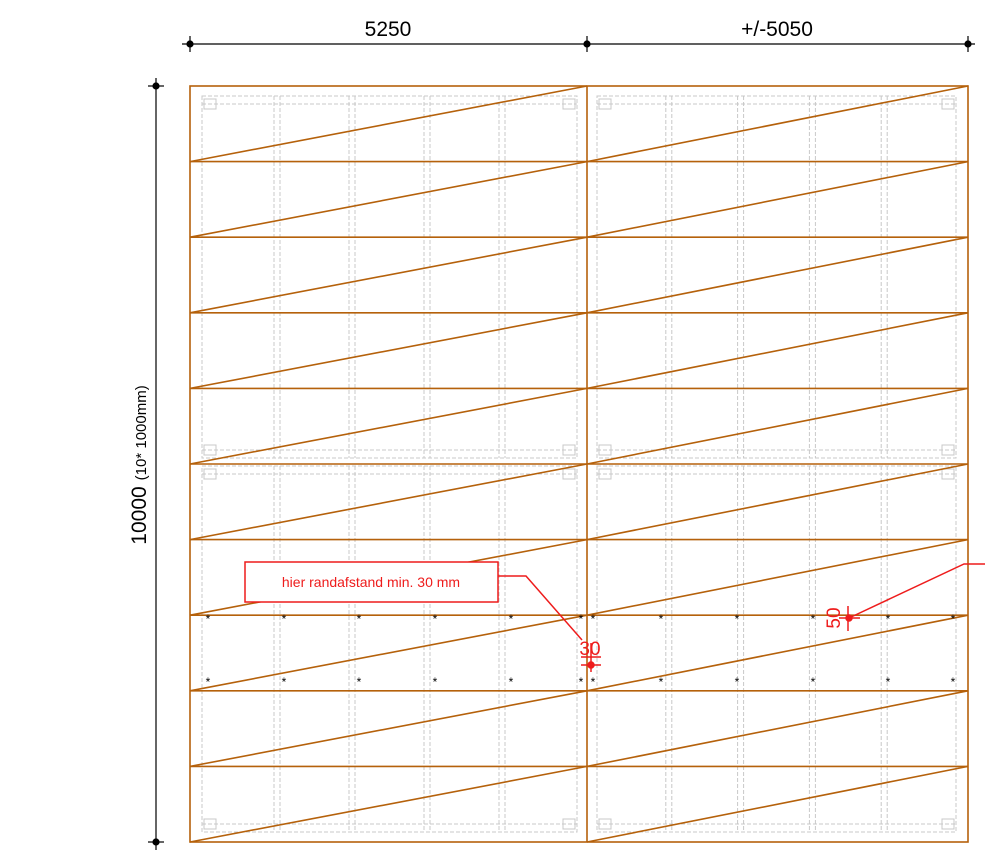 The height and width of the screenshot is (860, 985). Describe the element at coordinates (834, 617) in the screenshot. I see `edge-50-label: 50` at that location.